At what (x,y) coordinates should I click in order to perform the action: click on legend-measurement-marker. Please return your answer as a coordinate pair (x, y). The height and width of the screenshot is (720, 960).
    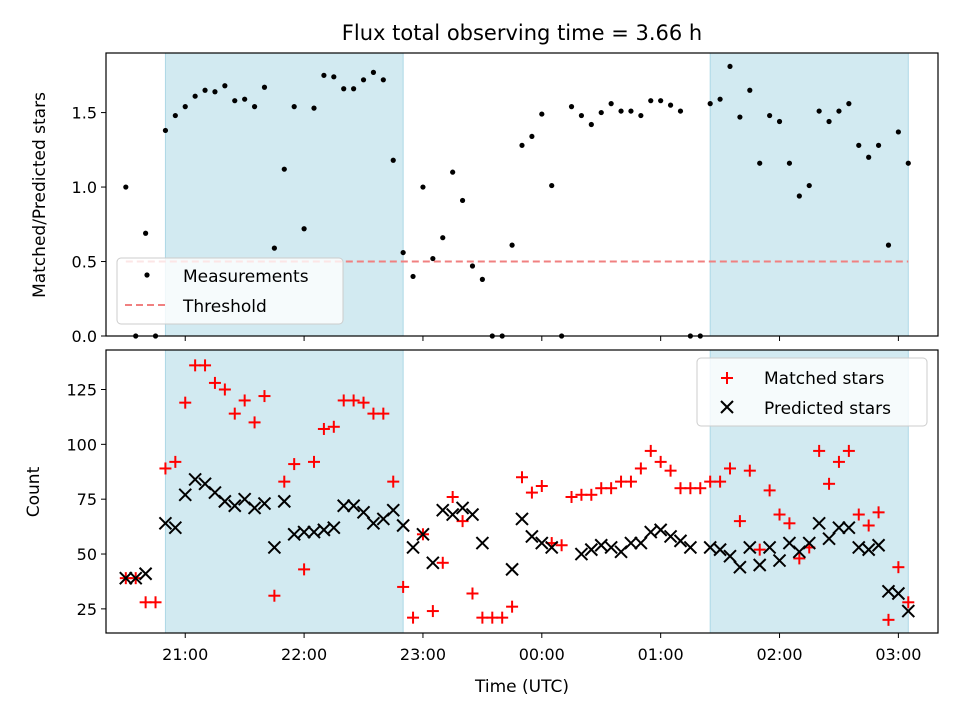
    Looking at the image, I should click on (147, 275).